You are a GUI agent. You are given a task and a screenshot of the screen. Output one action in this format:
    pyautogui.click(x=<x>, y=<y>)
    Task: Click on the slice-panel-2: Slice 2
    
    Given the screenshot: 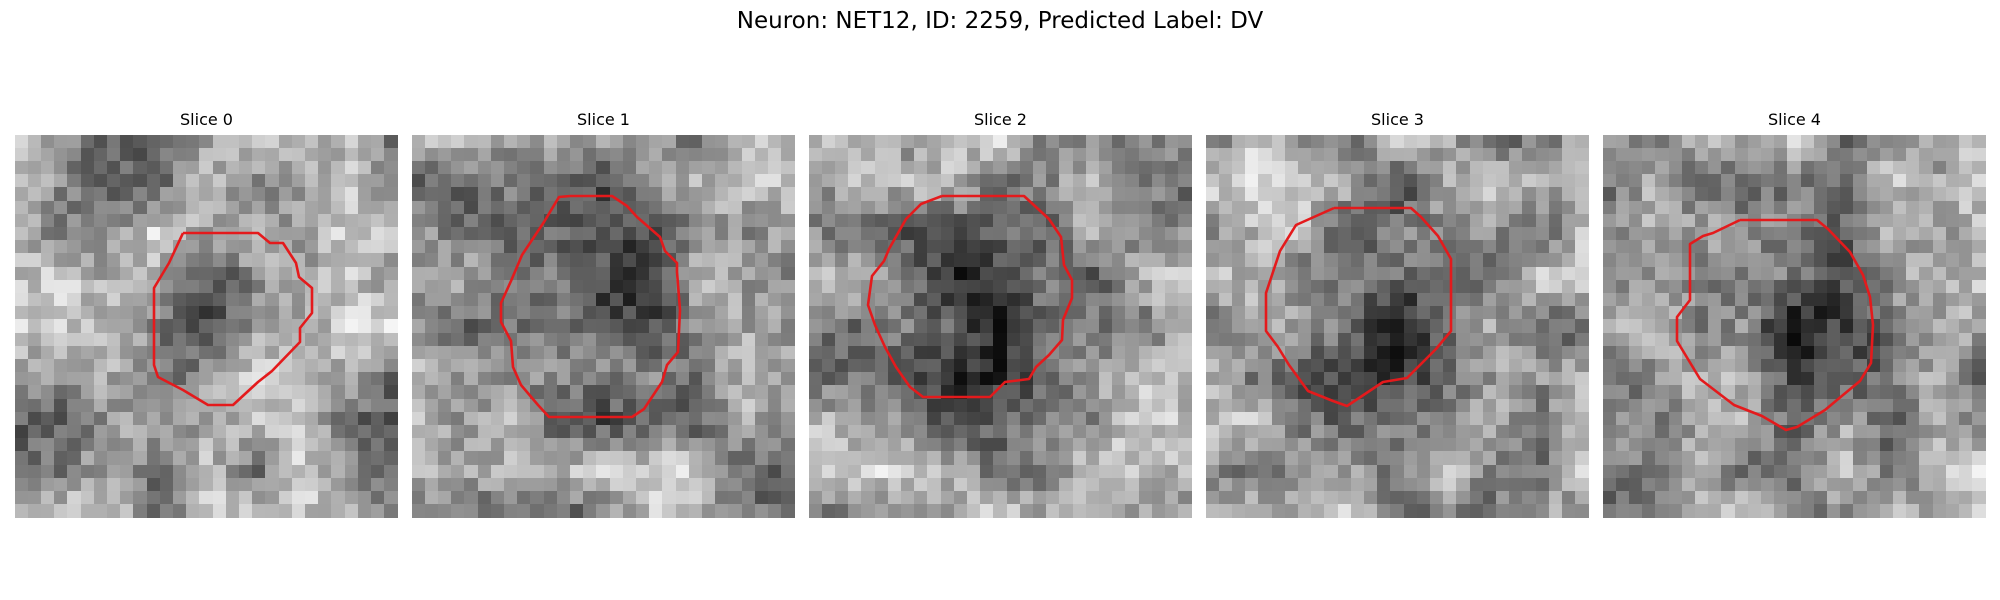 What is the action you would take?
    pyautogui.click(x=1000, y=314)
    